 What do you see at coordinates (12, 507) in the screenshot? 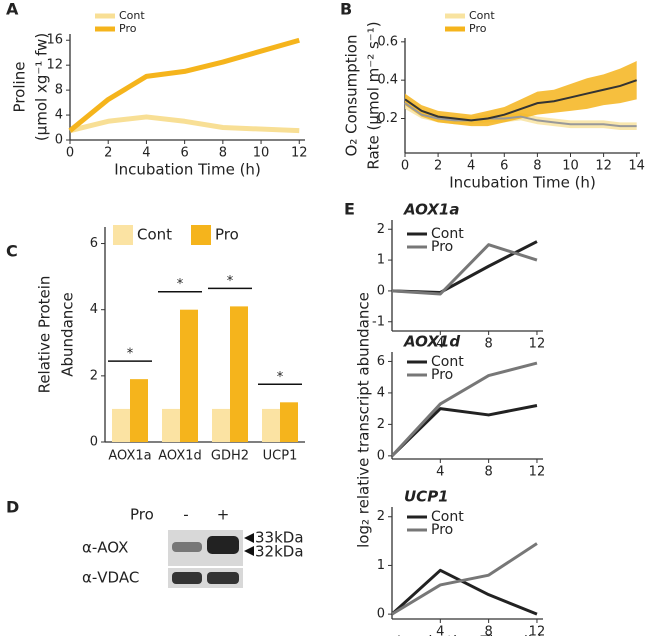
I see `panel-label: D` at bounding box center [12, 507].